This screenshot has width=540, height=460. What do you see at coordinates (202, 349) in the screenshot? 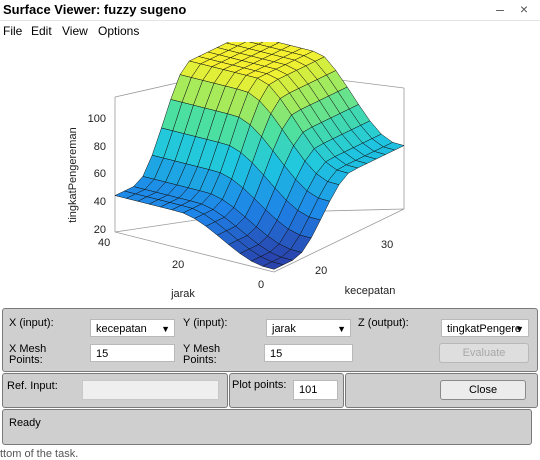
I see `y-mesh-label-line1: Y Mesh` at bounding box center [202, 349].